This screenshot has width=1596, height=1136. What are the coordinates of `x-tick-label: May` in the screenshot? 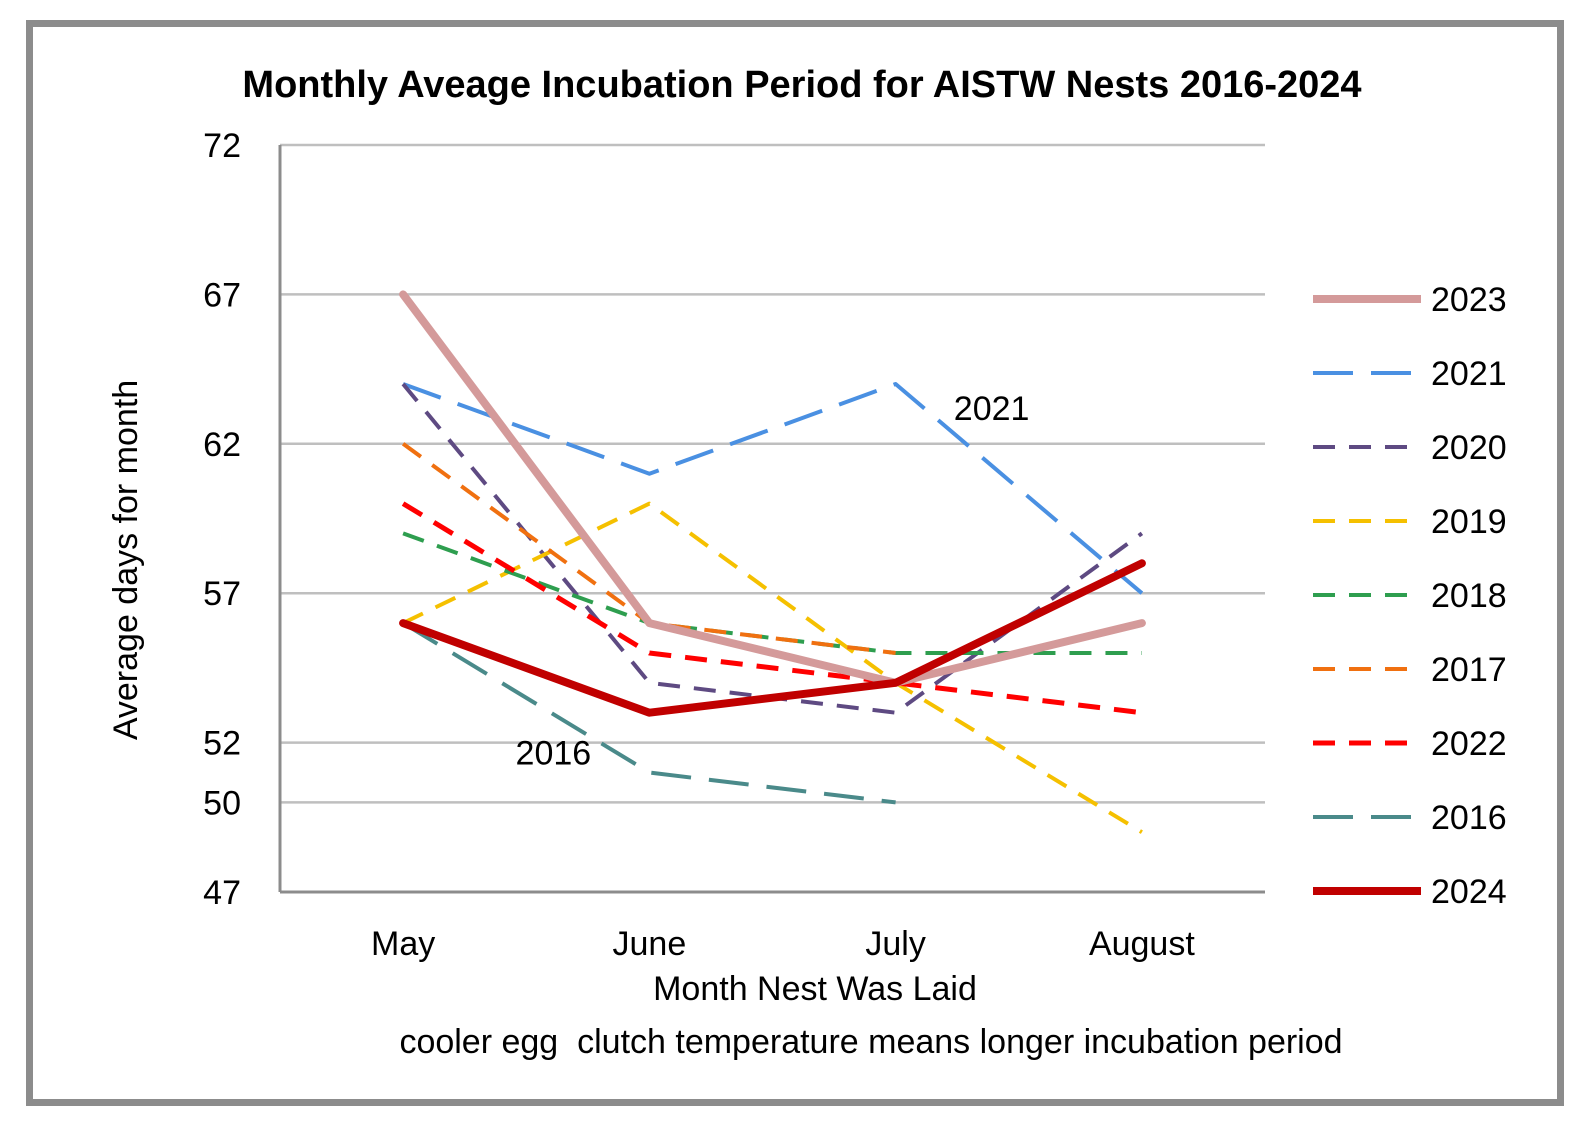 It's located at (403, 944).